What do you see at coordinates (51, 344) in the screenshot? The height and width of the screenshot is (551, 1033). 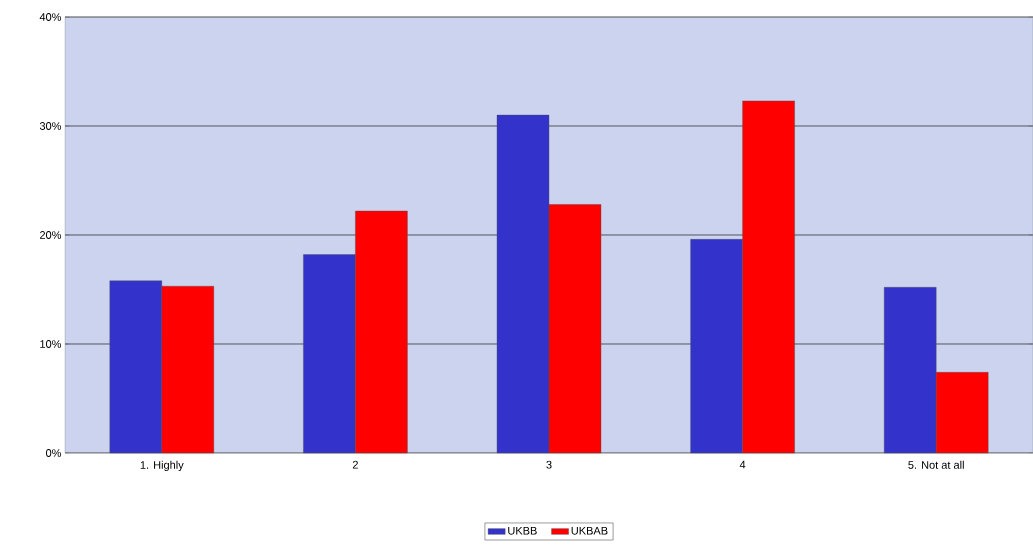 I see `y-tick-label: 10%` at bounding box center [51, 344].